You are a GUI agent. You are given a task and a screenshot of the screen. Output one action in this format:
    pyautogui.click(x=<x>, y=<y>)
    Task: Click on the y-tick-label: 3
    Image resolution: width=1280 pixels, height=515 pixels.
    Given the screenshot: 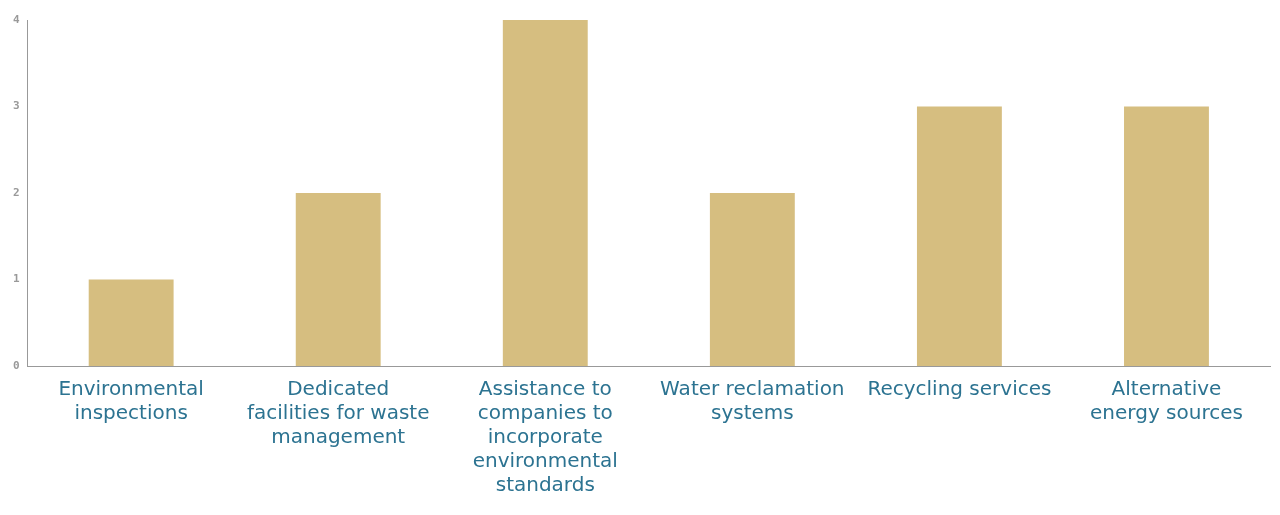 What is the action you would take?
    pyautogui.click(x=16, y=106)
    